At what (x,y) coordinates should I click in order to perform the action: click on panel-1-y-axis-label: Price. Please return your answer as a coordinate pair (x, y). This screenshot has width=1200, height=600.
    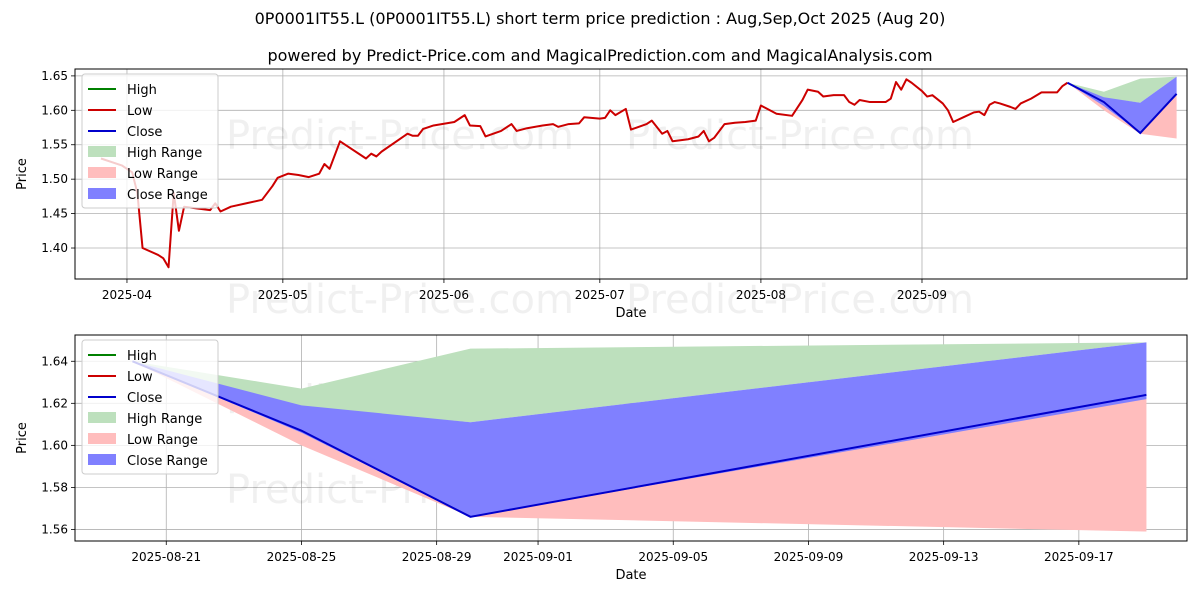
    Looking at the image, I should click on (22, 174).